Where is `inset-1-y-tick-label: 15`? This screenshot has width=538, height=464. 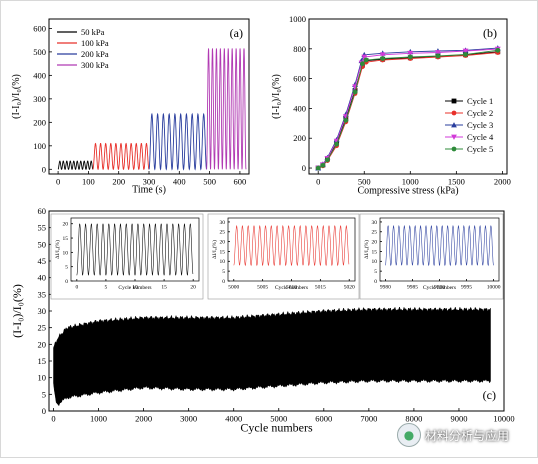
inset-1-y-tick-label: 15 is located at coordinates (223, 252).